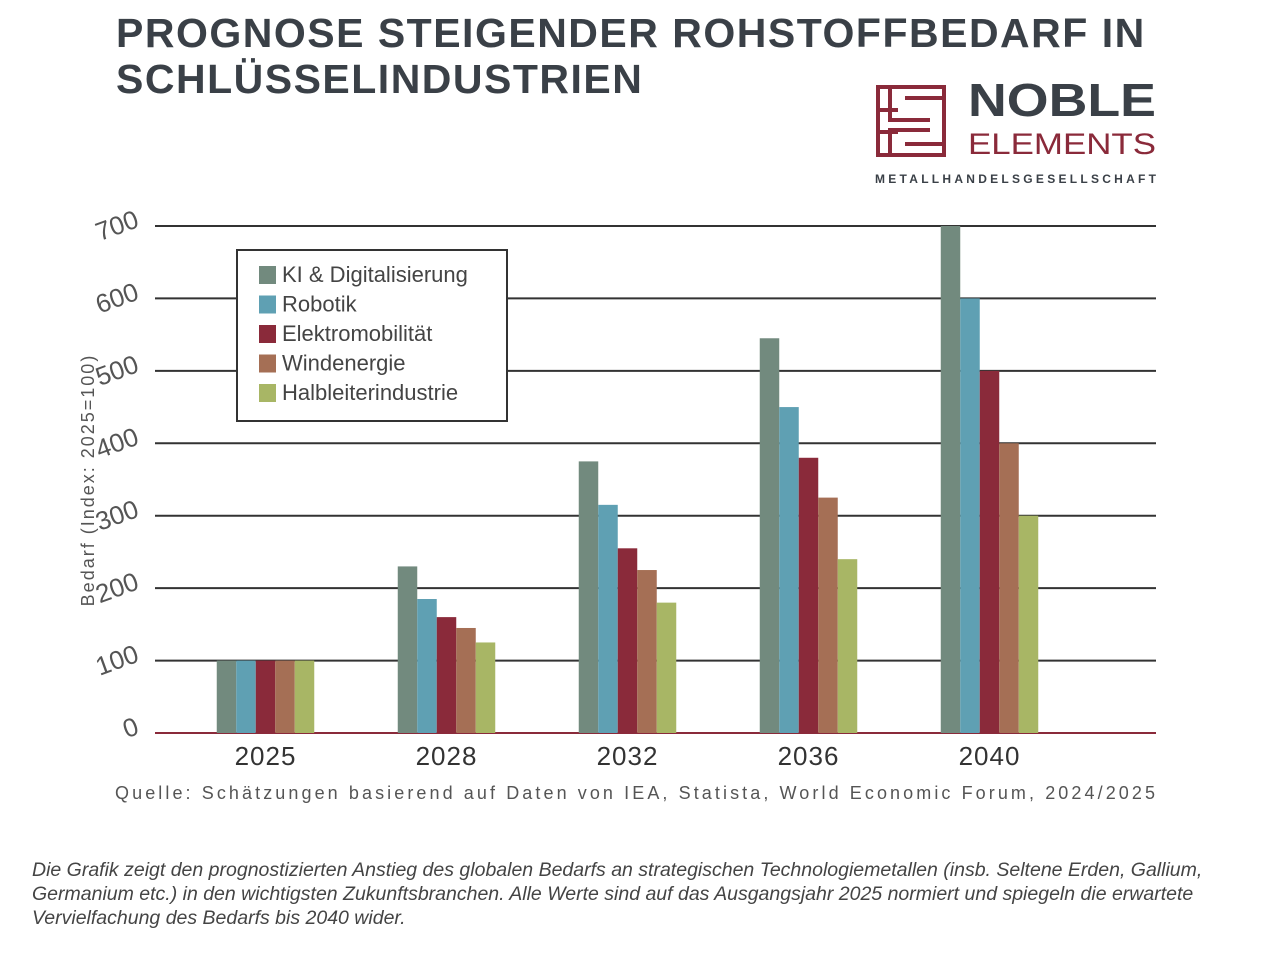  I want to click on y-axis-label: Bedarf (Index: 2025=100), so click(88, 480).